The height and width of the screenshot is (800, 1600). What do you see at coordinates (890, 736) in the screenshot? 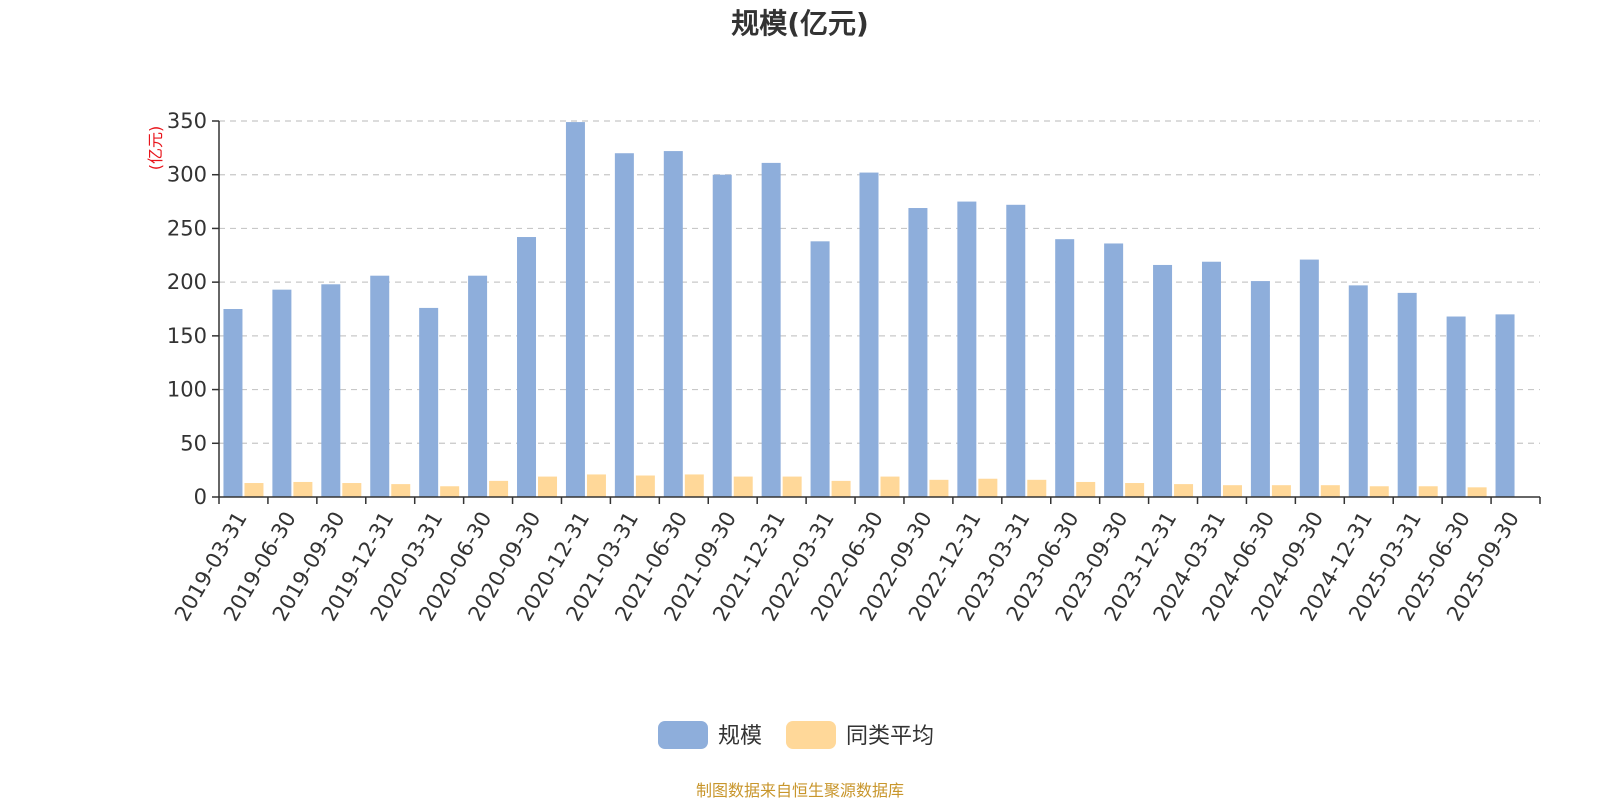
I see `legend-label: 同类平均` at bounding box center [890, 736].